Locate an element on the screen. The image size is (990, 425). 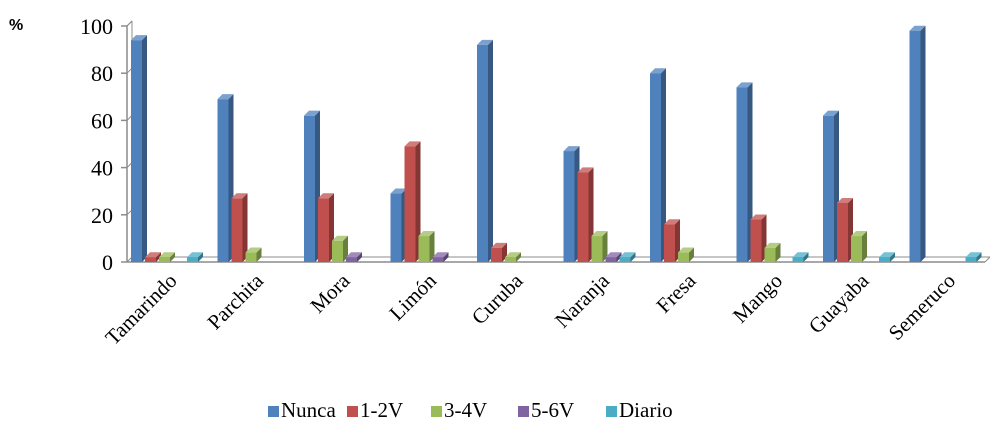
legend-item-nunca: Nunca is located at coordinates (302, 410).